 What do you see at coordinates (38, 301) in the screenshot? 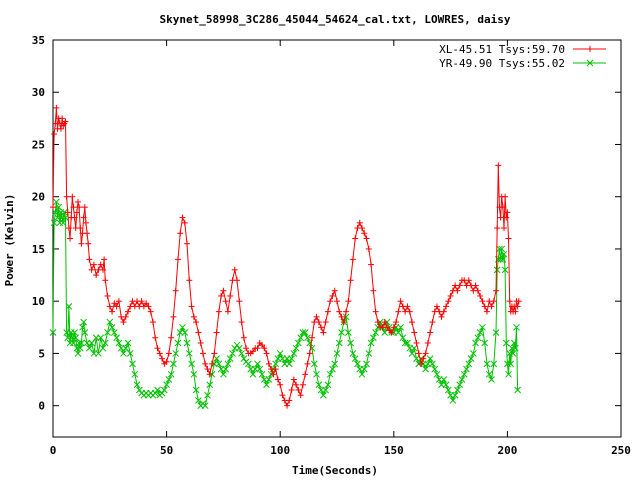
I see `y-tick-label: 10` at bounding box center [38, 301].